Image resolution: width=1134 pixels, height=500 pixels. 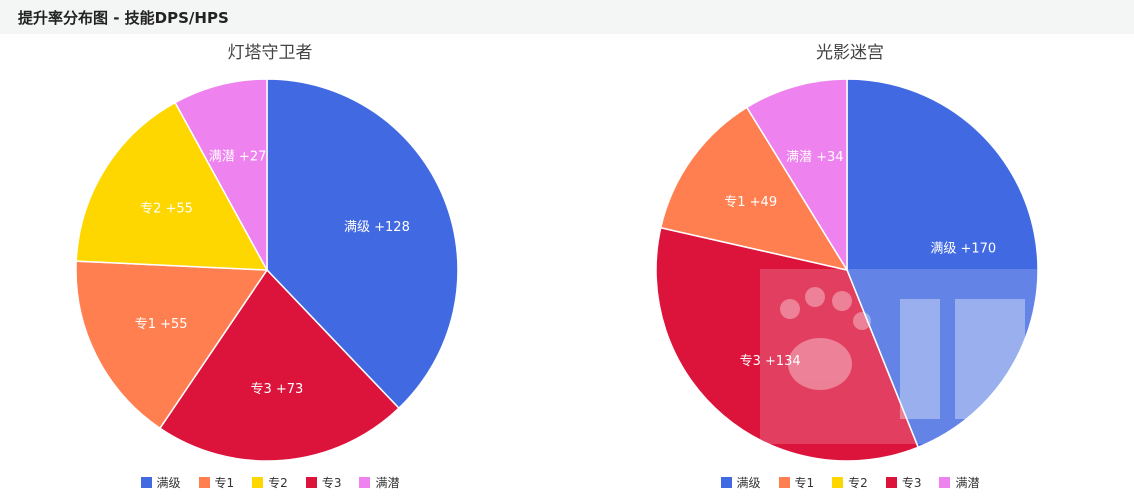 I want to click on legend-2: 满级 专1 专2 专3 满潜, so click(x=850, y=482).